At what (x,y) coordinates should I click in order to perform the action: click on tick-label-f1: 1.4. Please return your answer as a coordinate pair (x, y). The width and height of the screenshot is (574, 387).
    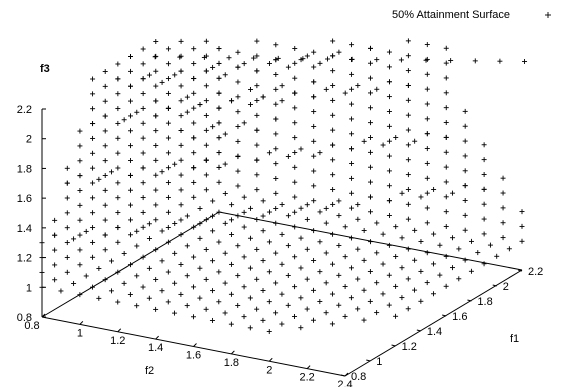
    Looking at the image, I should click on (434, 332).